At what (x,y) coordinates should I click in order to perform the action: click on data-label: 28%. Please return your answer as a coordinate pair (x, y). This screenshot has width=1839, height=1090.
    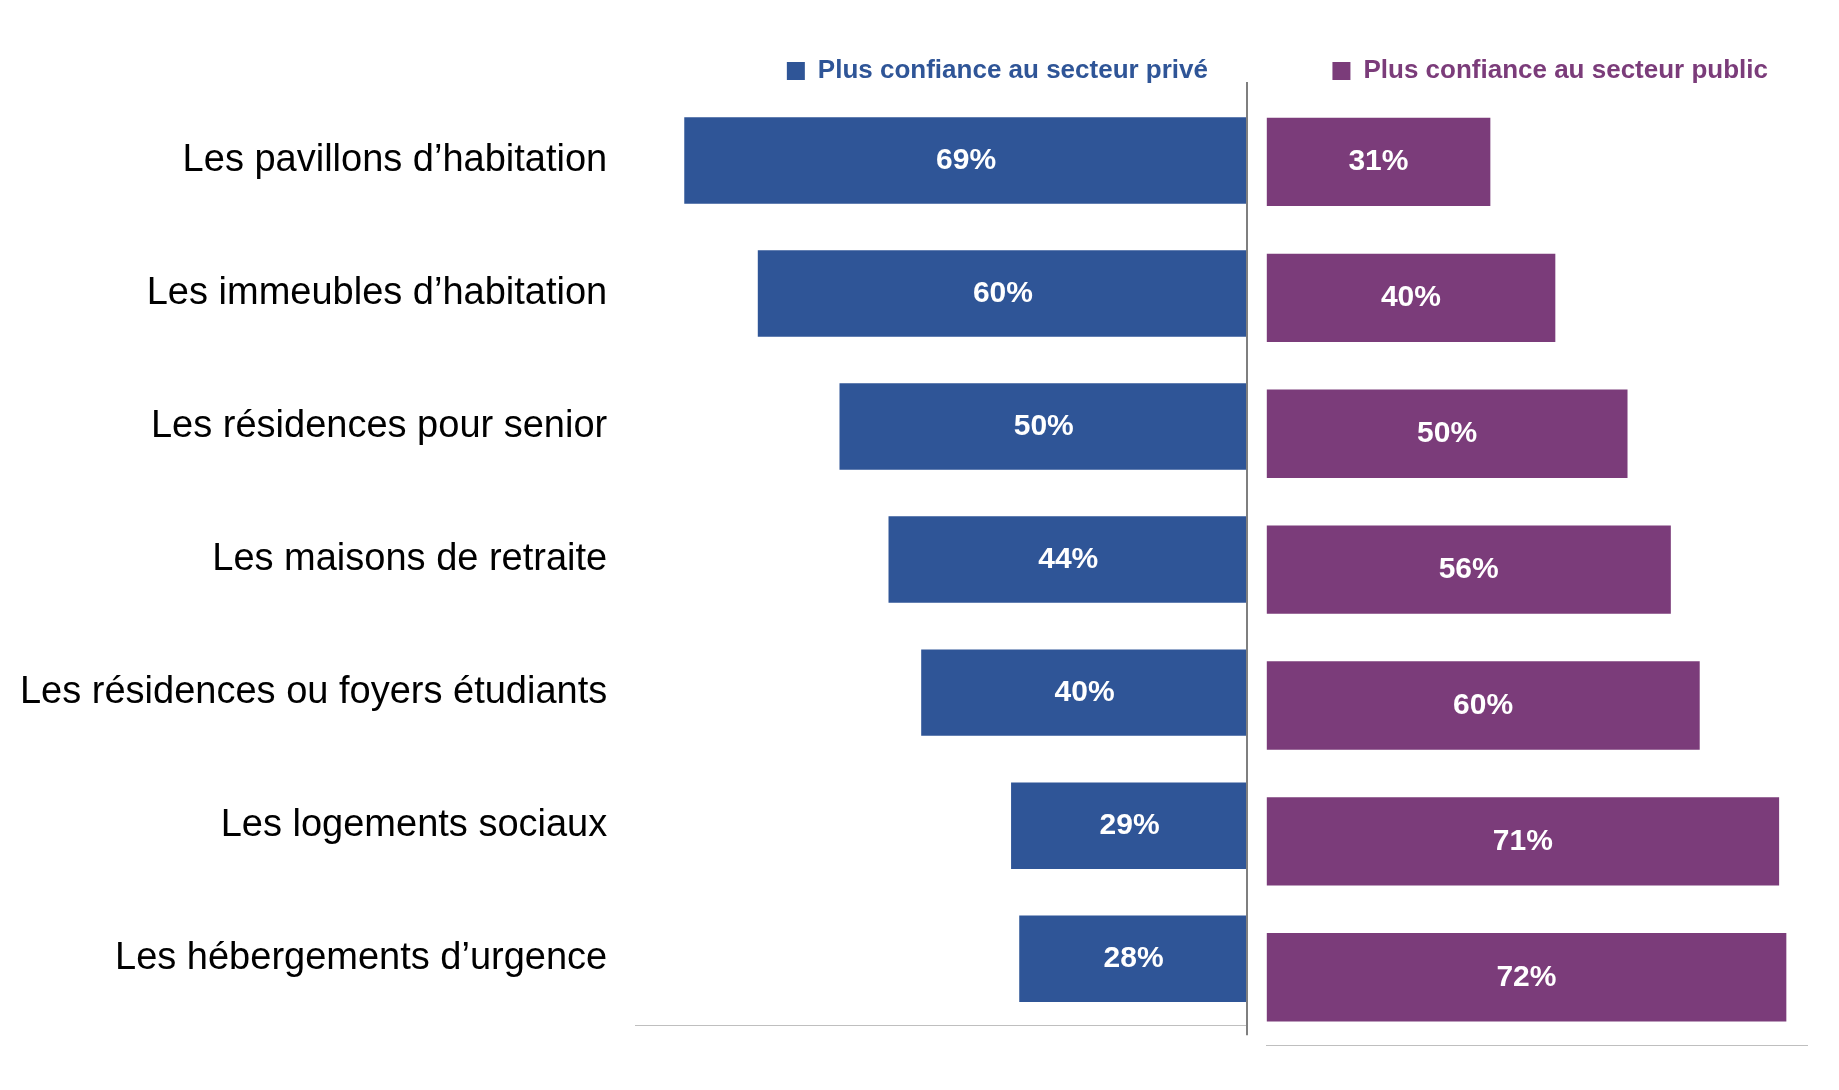
    Looking at the image, I should click on (1133, 956).